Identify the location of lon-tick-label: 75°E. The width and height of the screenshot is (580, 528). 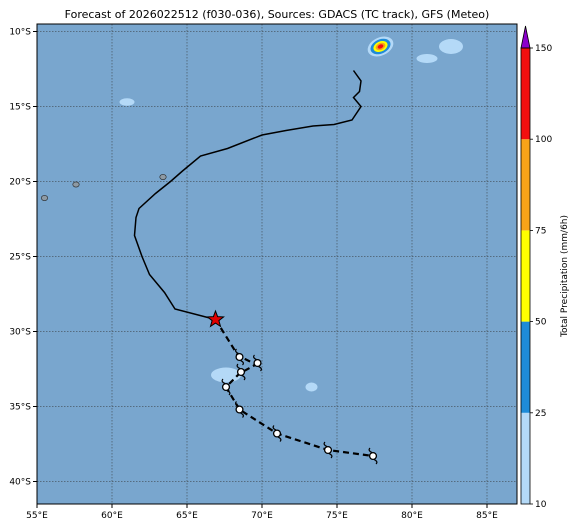
(337, 516).